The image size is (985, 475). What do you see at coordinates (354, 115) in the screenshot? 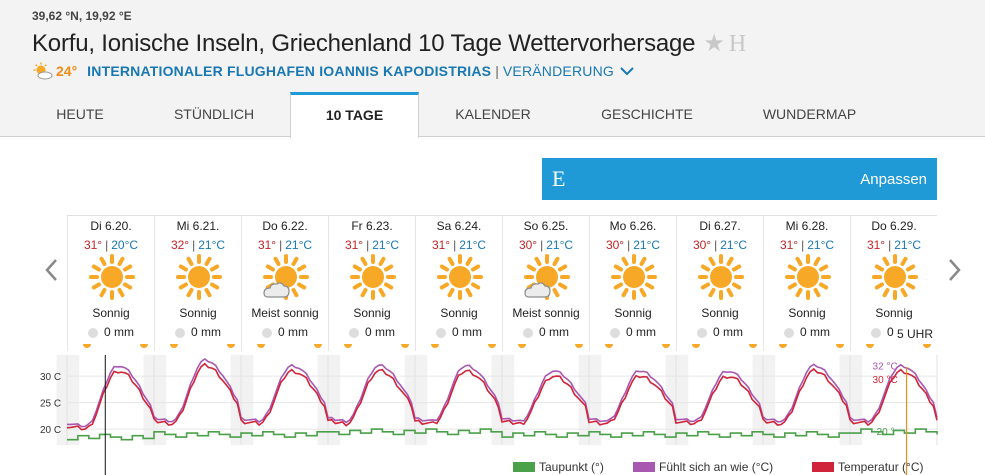
I see `tab-10-tage: 10 TAGE` at bounding box center [354, 115].